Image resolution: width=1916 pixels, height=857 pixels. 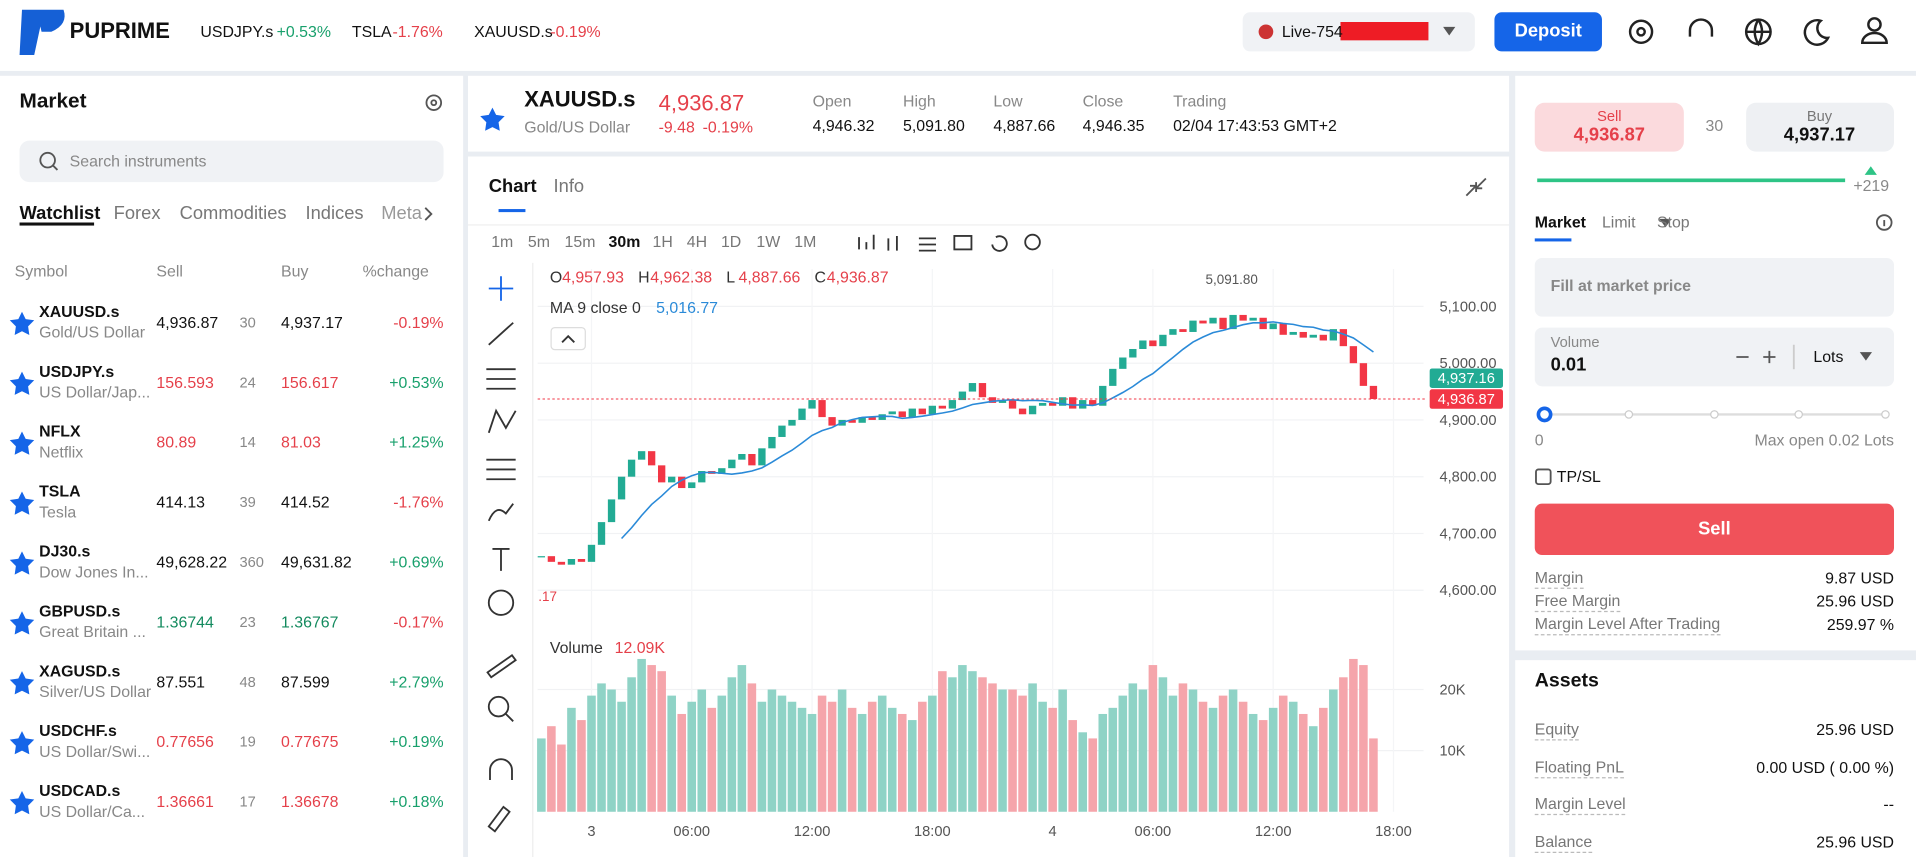 What do you see at coordinates (1819, 135) in the screenshot?
I see `buy-price: 4,937.17` at bounding box center [1819, 135].